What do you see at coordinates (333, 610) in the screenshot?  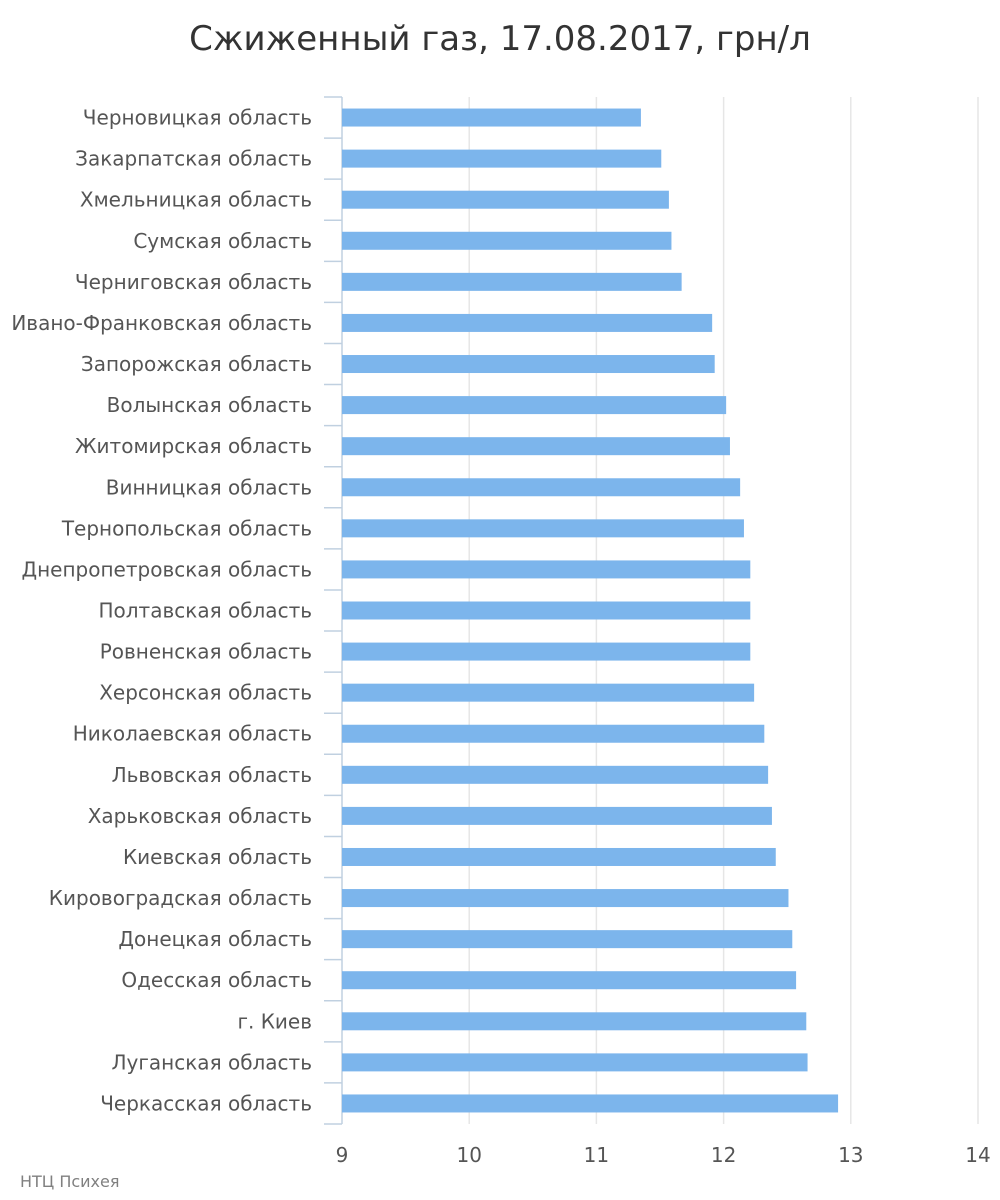 I see `category-axis` at bounding box center [333, 610].